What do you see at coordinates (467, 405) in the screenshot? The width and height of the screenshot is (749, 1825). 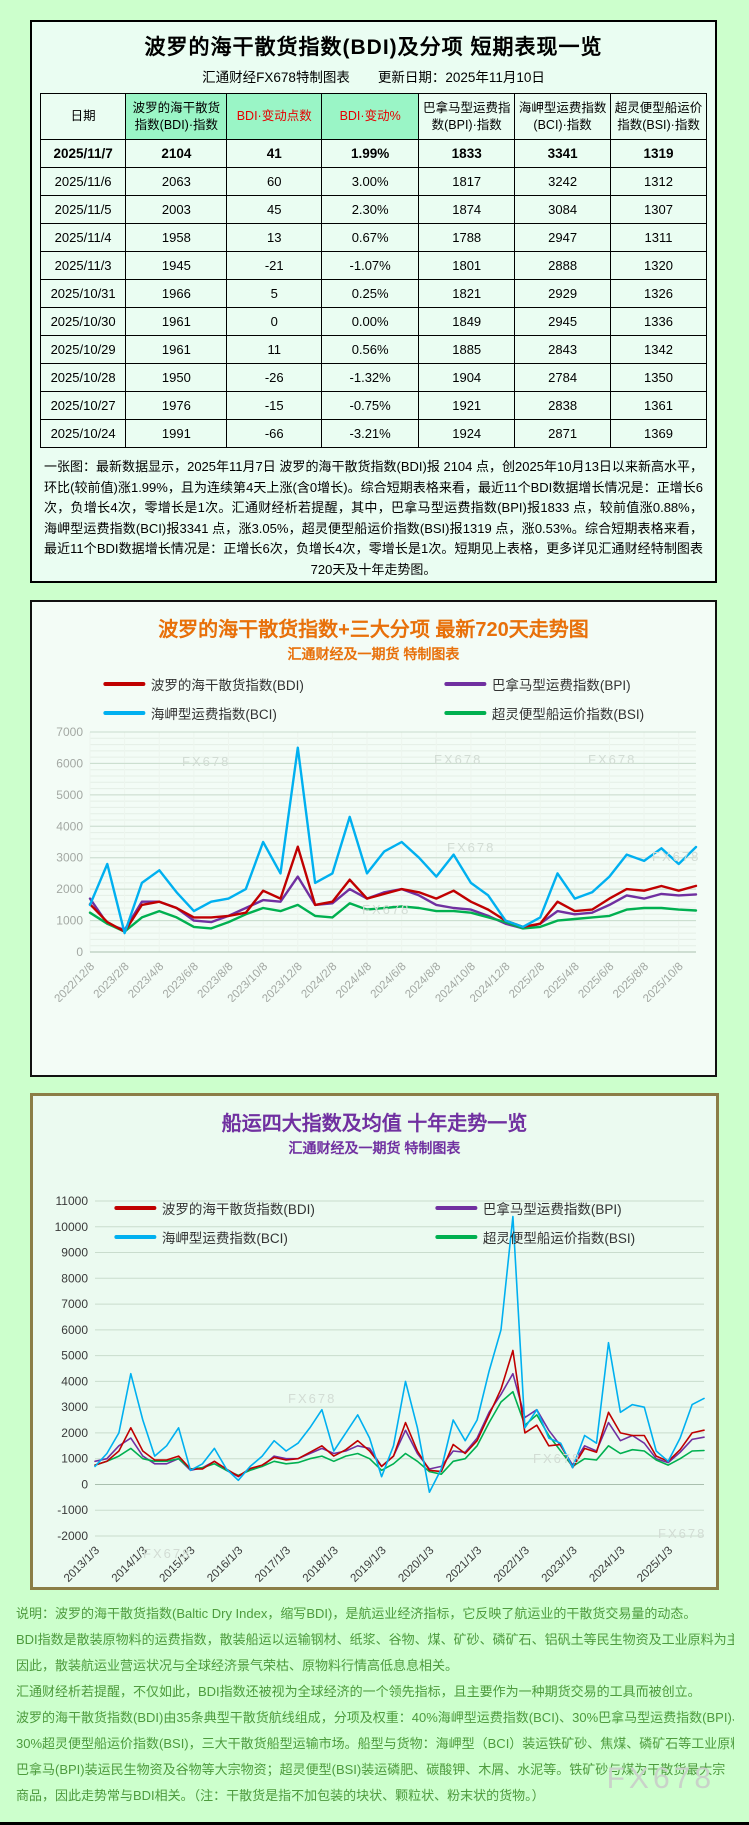 I see `table-cell: 1921` at bounding box center [467, 405].